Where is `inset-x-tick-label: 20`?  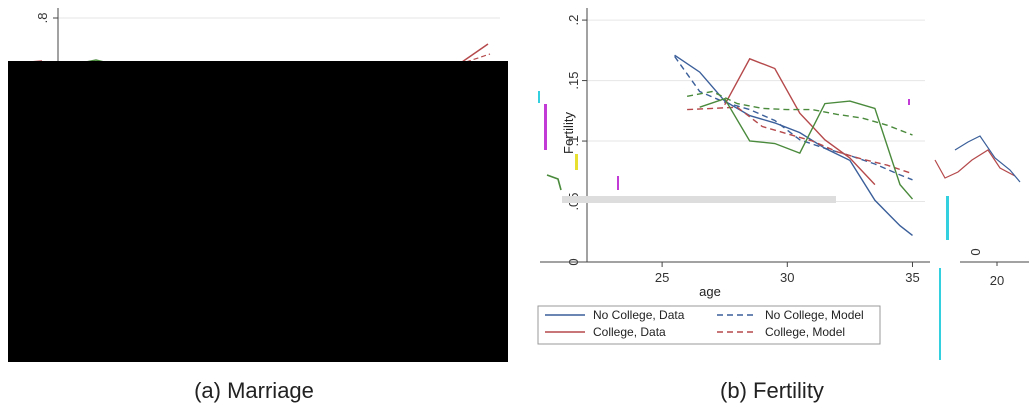 inset-x-tick-label: 20 is located at coordinates (997, 280).